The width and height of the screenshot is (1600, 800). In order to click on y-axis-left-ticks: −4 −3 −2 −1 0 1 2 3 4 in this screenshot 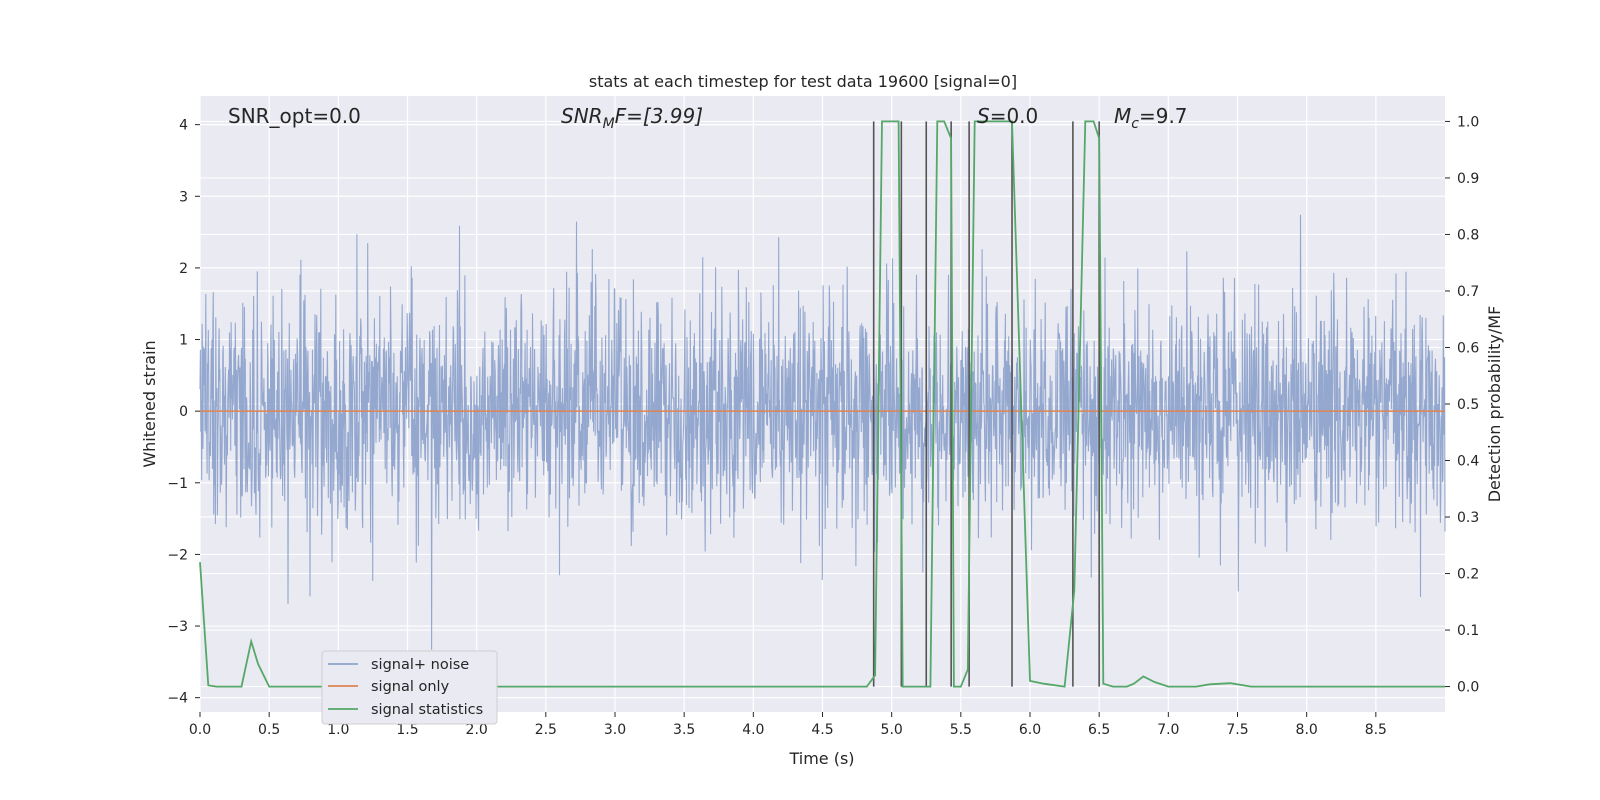, I will do `click(183, 412)`.